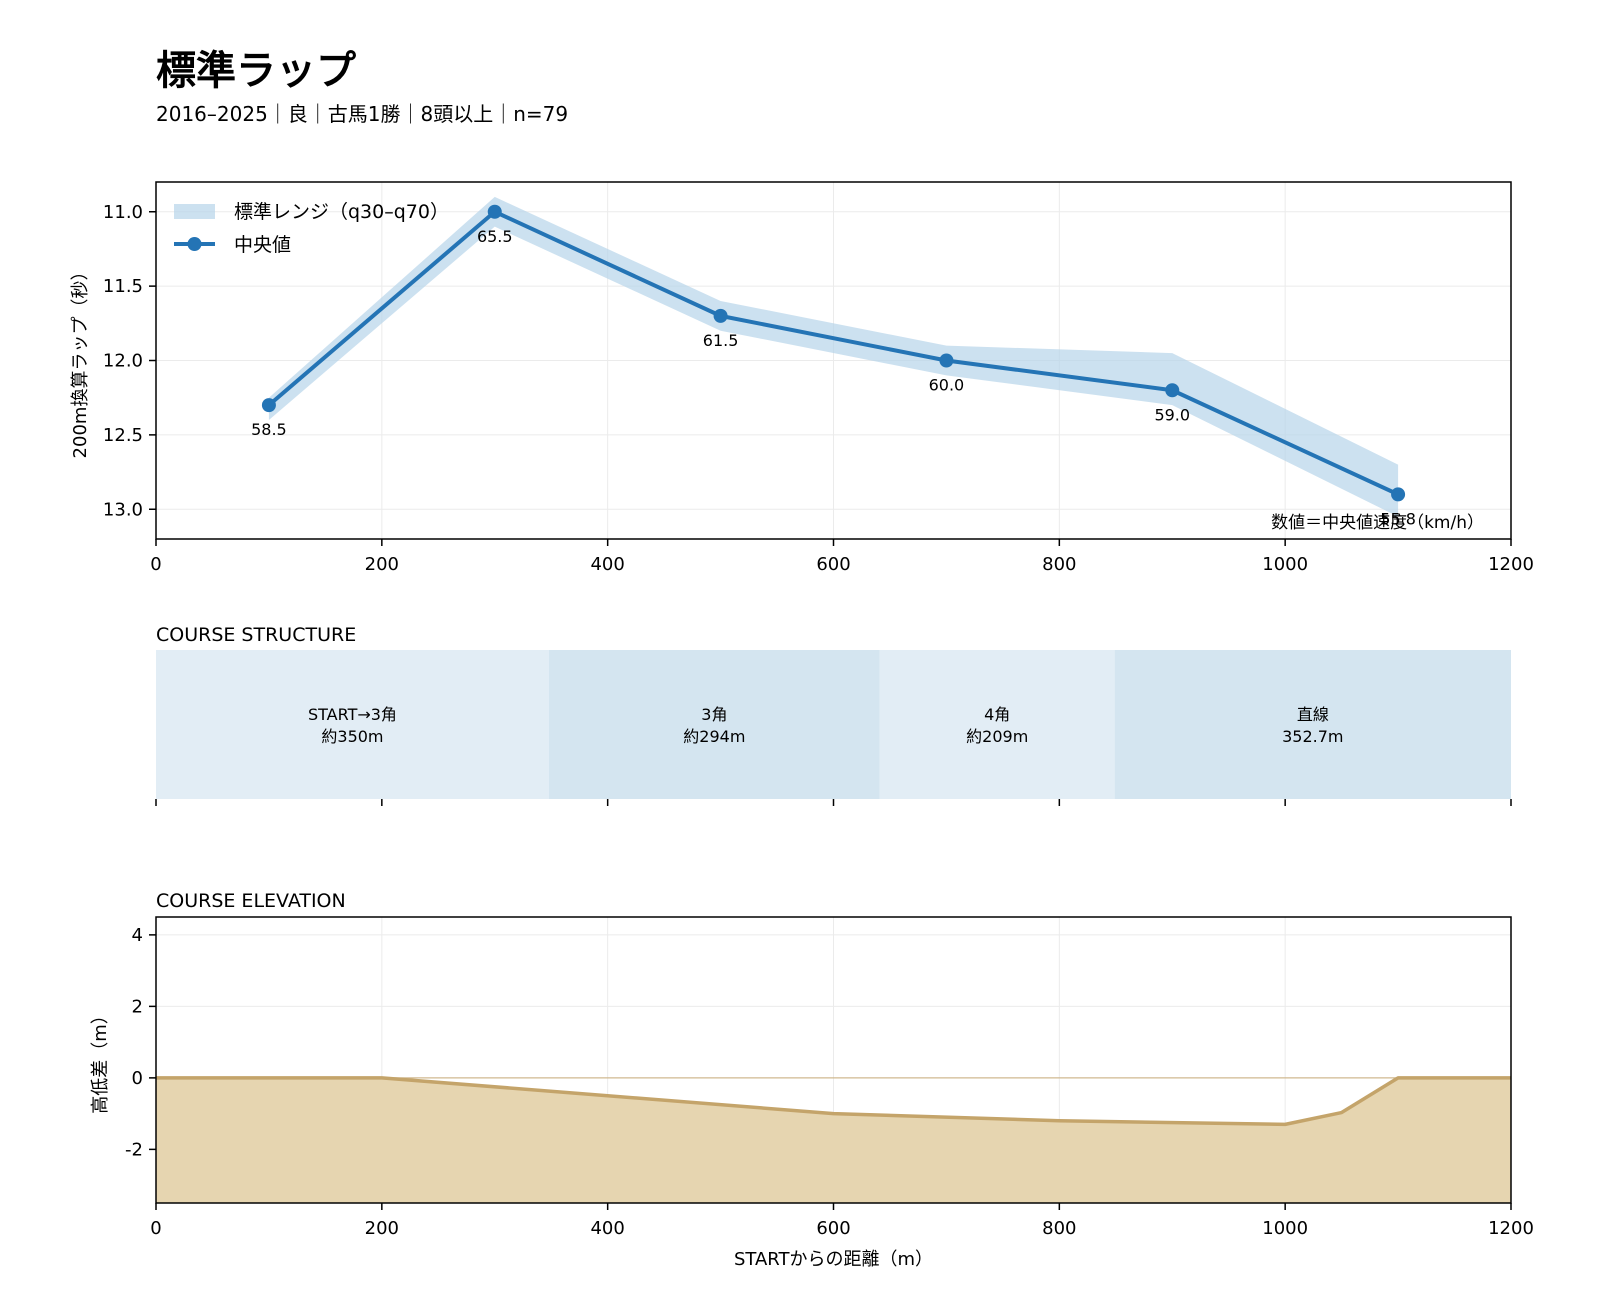 The image size is (1620, 1290). Describe the element at coordinates (721, 340) in the screenshot. I see `speed-label: 61.5` at that location.